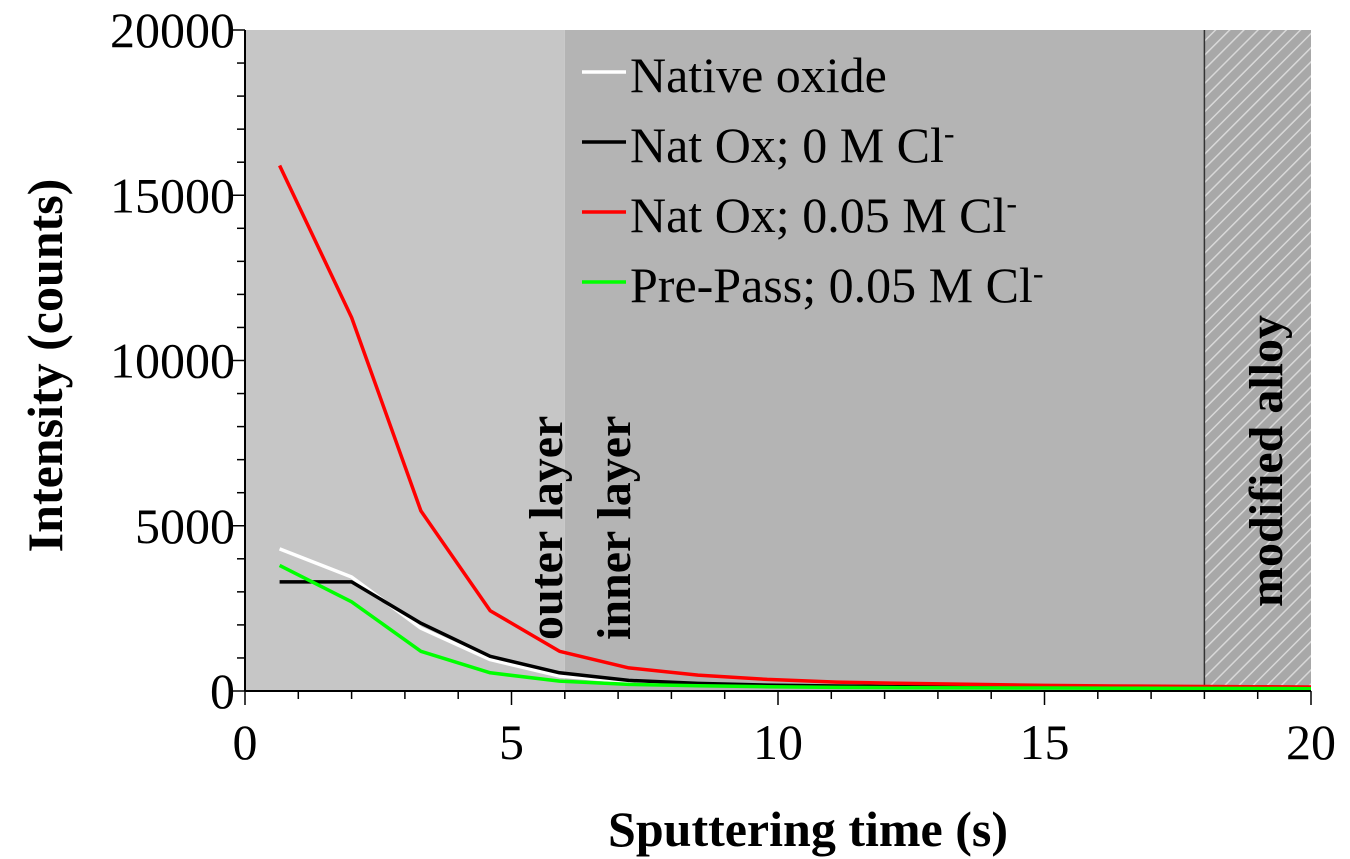  What do you see at coordinates (511, 742) in the screenshot?
I see `x-tick-label: 5` at bounding box center [511, 742].